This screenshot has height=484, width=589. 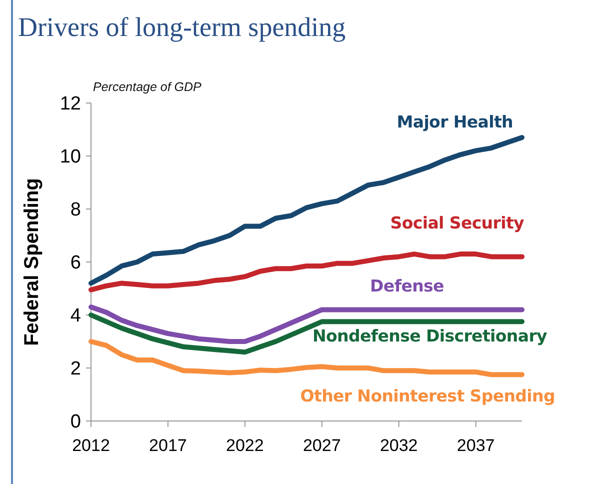 What do you see at coordinates (427, 396) in the screenshot?
I see `series-label: Other Noninterest Spending` at bounding box center [427, 396].